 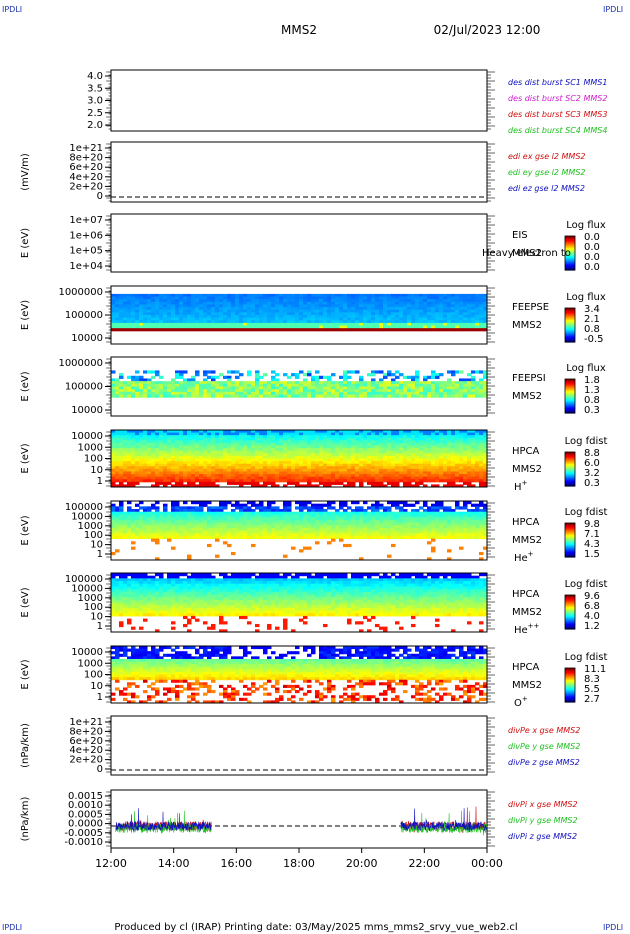 What do you see at coordinates (557, 114) in the screenshot?
I see `des-dist-legend-entry: des dist burst SC3 MMS3` at bounding box center [557, 114].